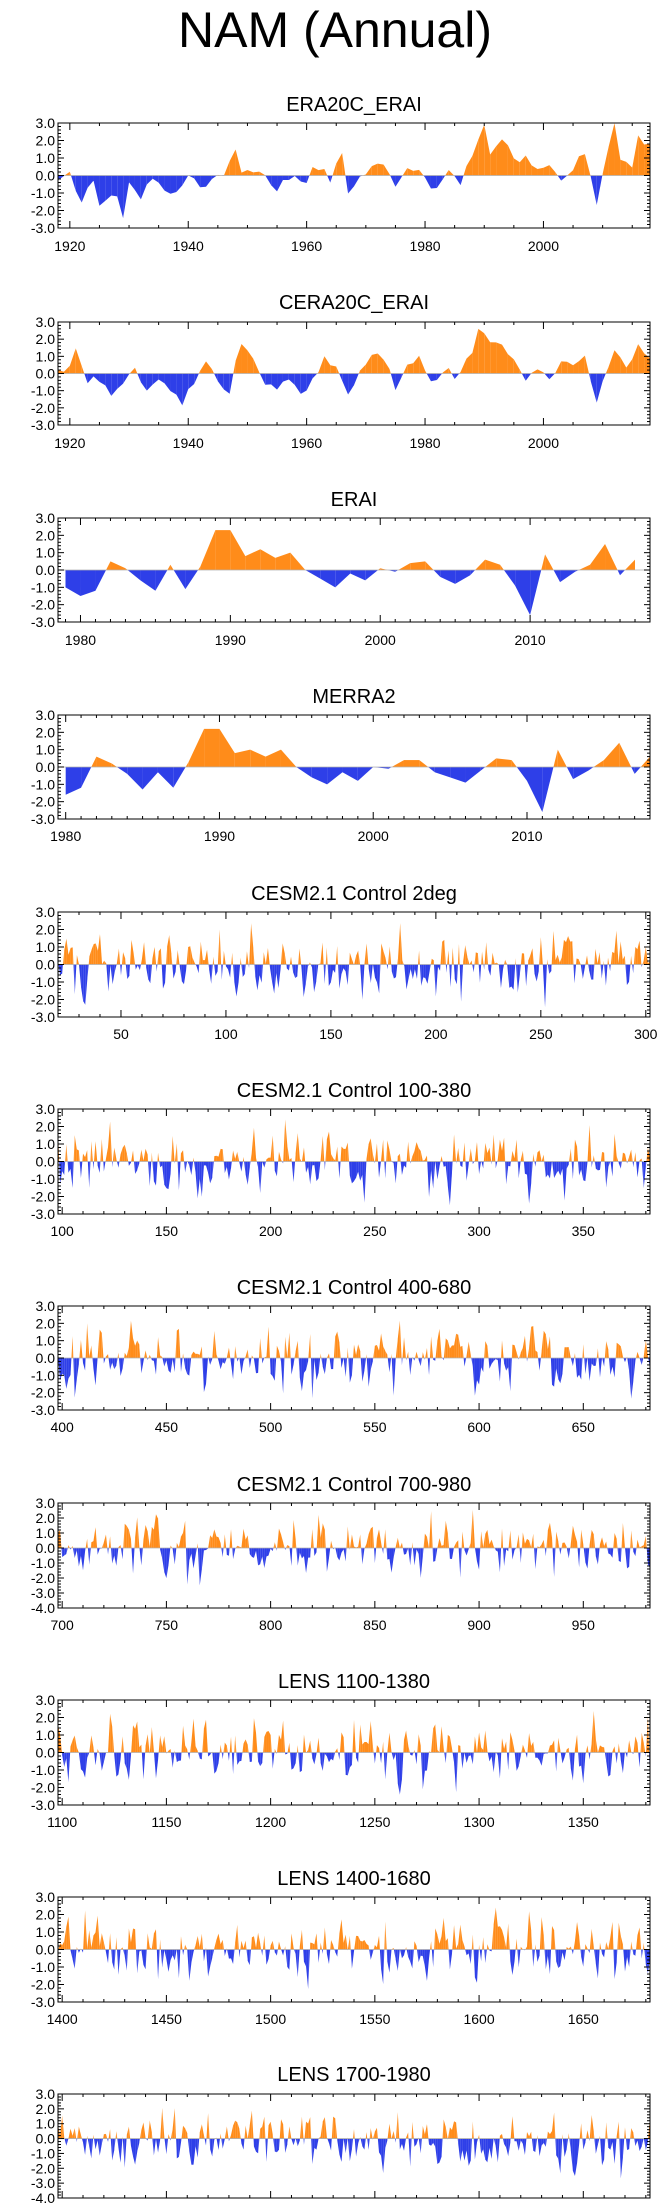 The width and height of the screenshot is (670, 2206). Describe the element at coordinates (354, 2143) in the screenshot. I see `series-area` at that location.